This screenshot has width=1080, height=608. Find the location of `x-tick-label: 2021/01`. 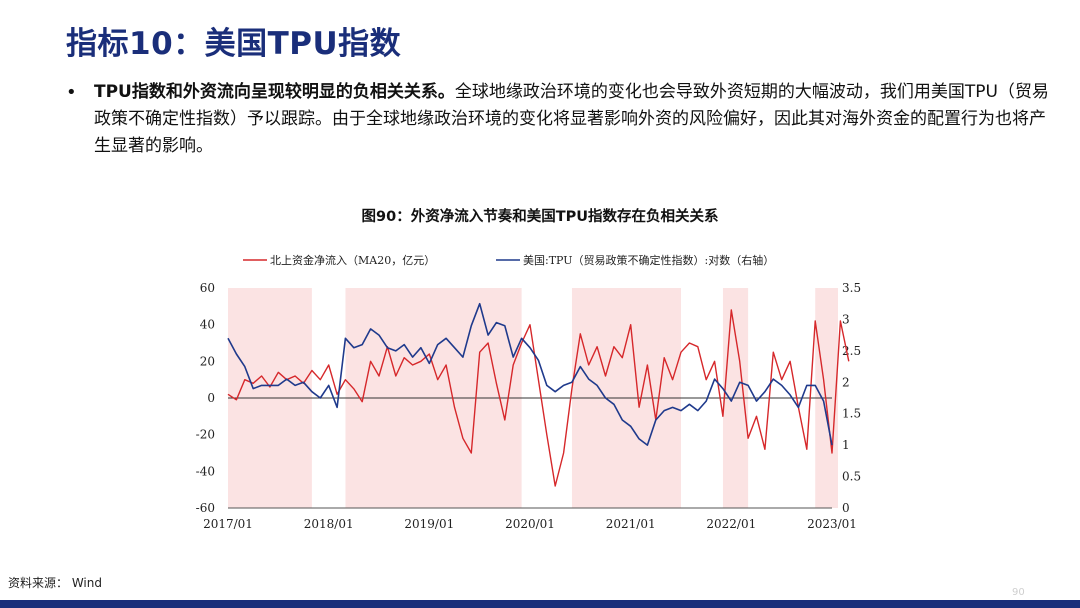

x-tick-label: 2021/01 is located at coordinates (631, 524).